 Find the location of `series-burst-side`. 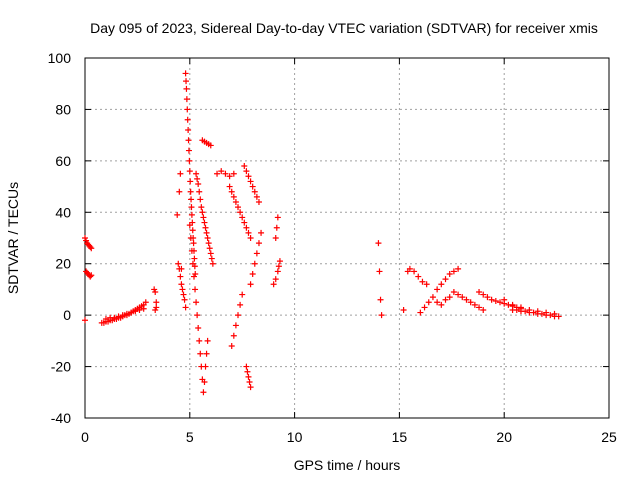

series-burst-side is located at coordinates (204, 218).